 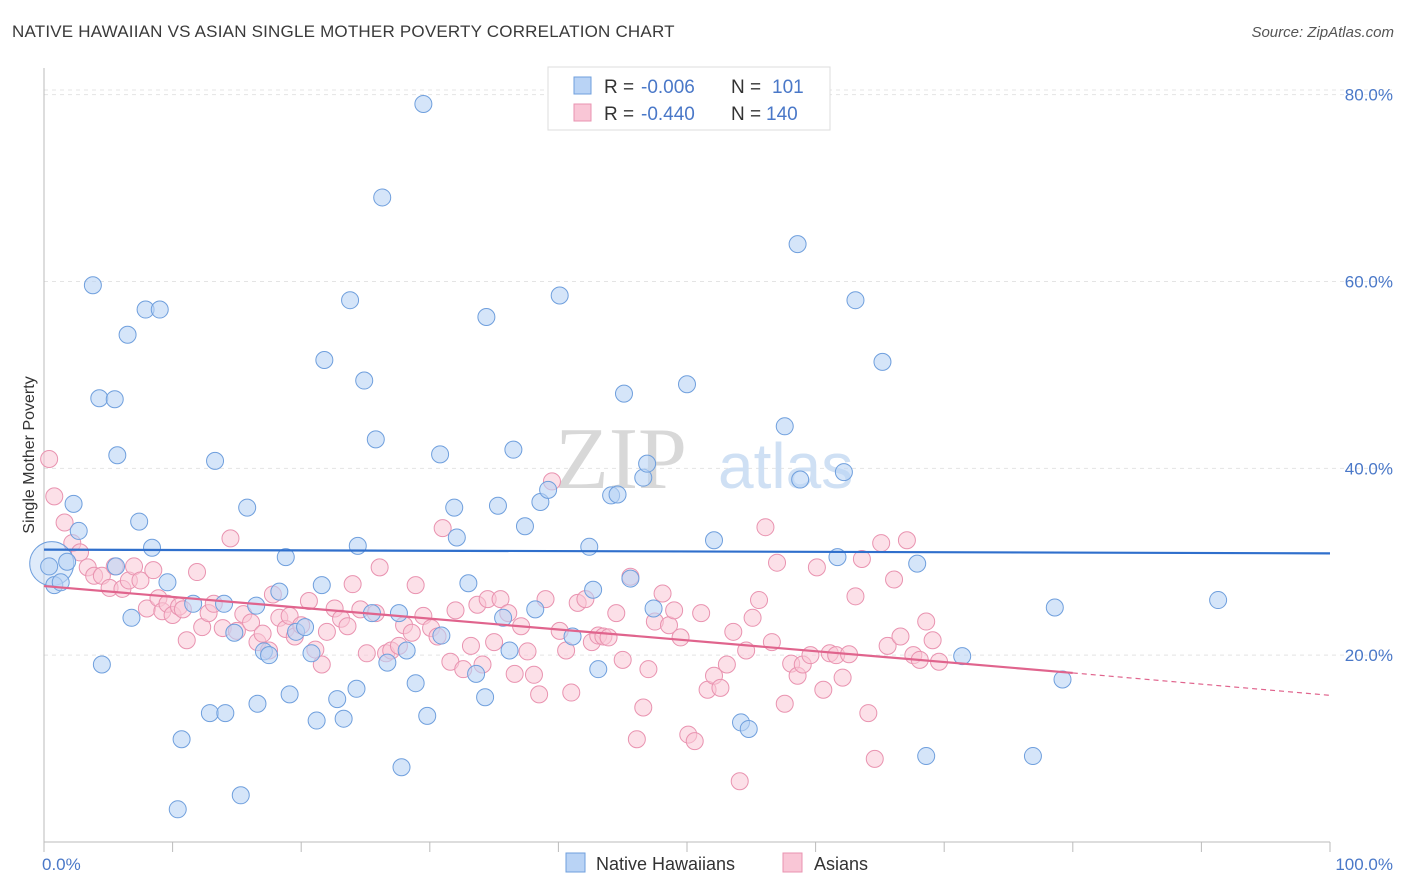 What do you see at coordinates (558, 629) in the screenshot?
I see `asians-trend-line` at bounding box center [558, 629].